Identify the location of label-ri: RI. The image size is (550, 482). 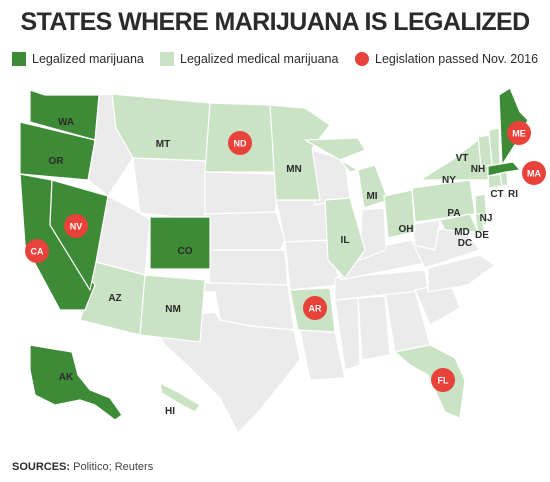
(513, 194).